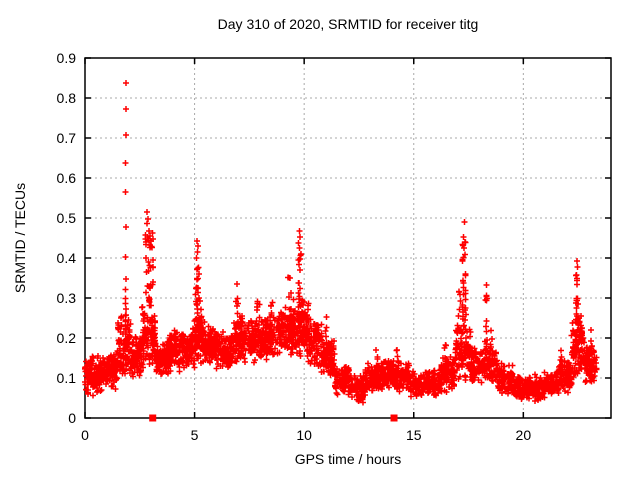  Describe the element at coordinates (67, 378) in the screenshot. I see `svg-text: 0.1` at that location.